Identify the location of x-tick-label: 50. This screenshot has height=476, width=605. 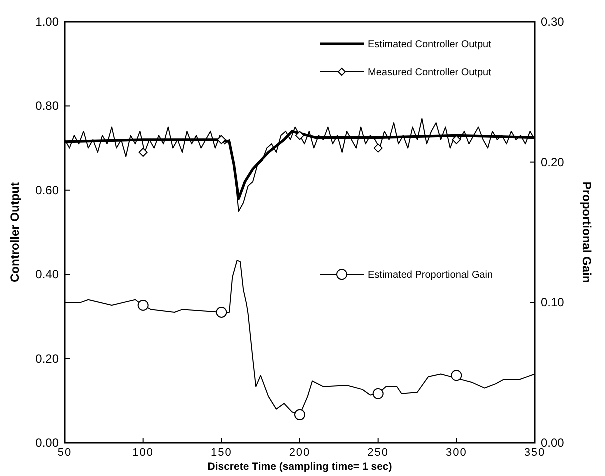
(65, 453).